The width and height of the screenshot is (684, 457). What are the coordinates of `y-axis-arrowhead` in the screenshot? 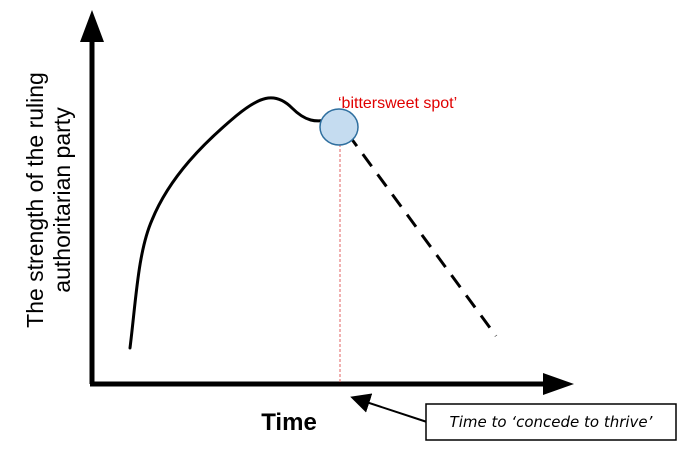 It's located at (92, 26).